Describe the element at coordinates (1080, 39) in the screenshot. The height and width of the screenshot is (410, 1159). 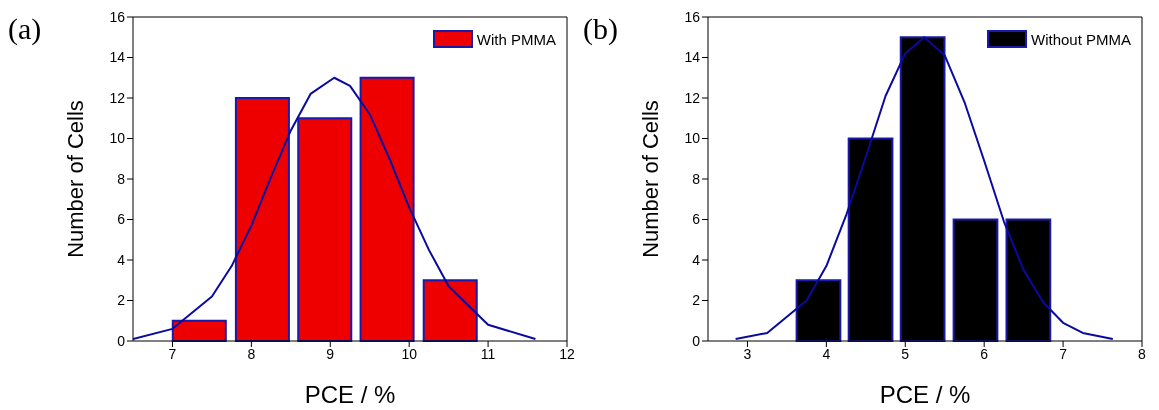
I see `legend-label: Without PMMA` at that location.